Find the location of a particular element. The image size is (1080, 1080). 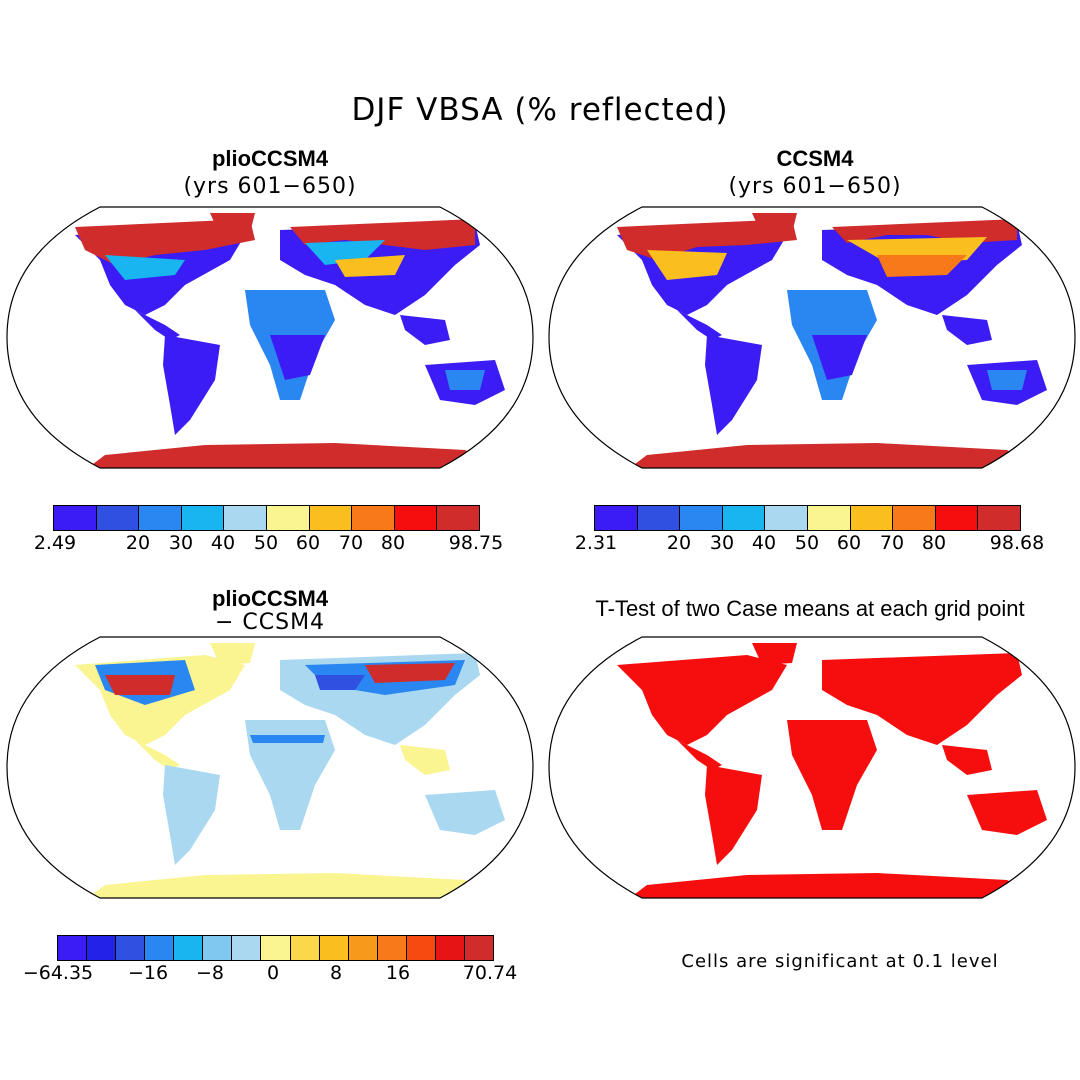

map-plio is located at coordinates (270, 337).